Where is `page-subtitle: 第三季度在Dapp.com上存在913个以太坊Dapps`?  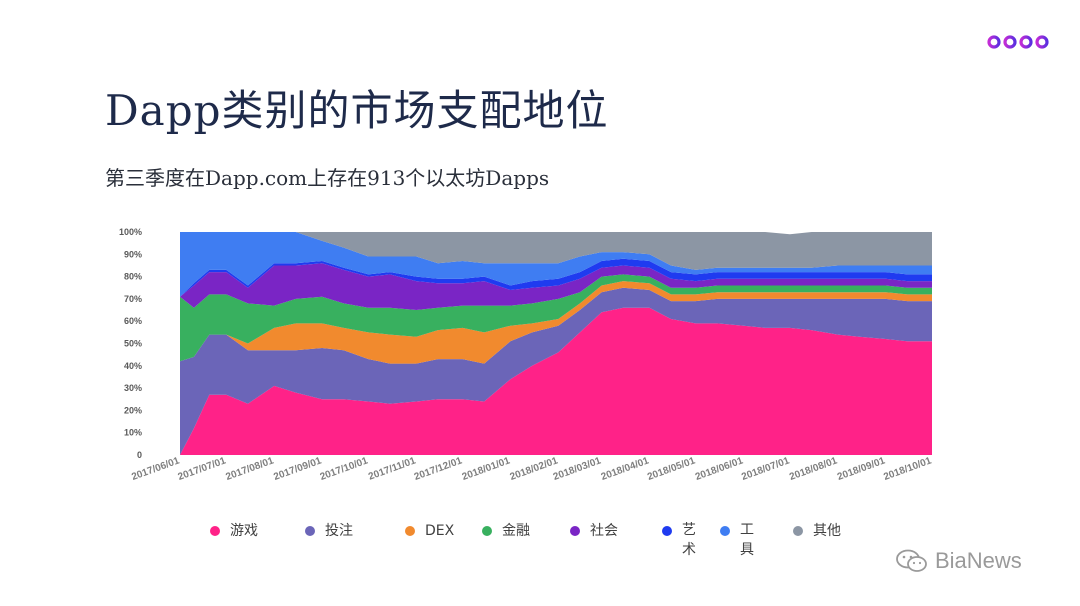
page-subtitle: 第三季度在Dapp.com上存在913个以太坊Dapps is located at coordinates (327, 178).